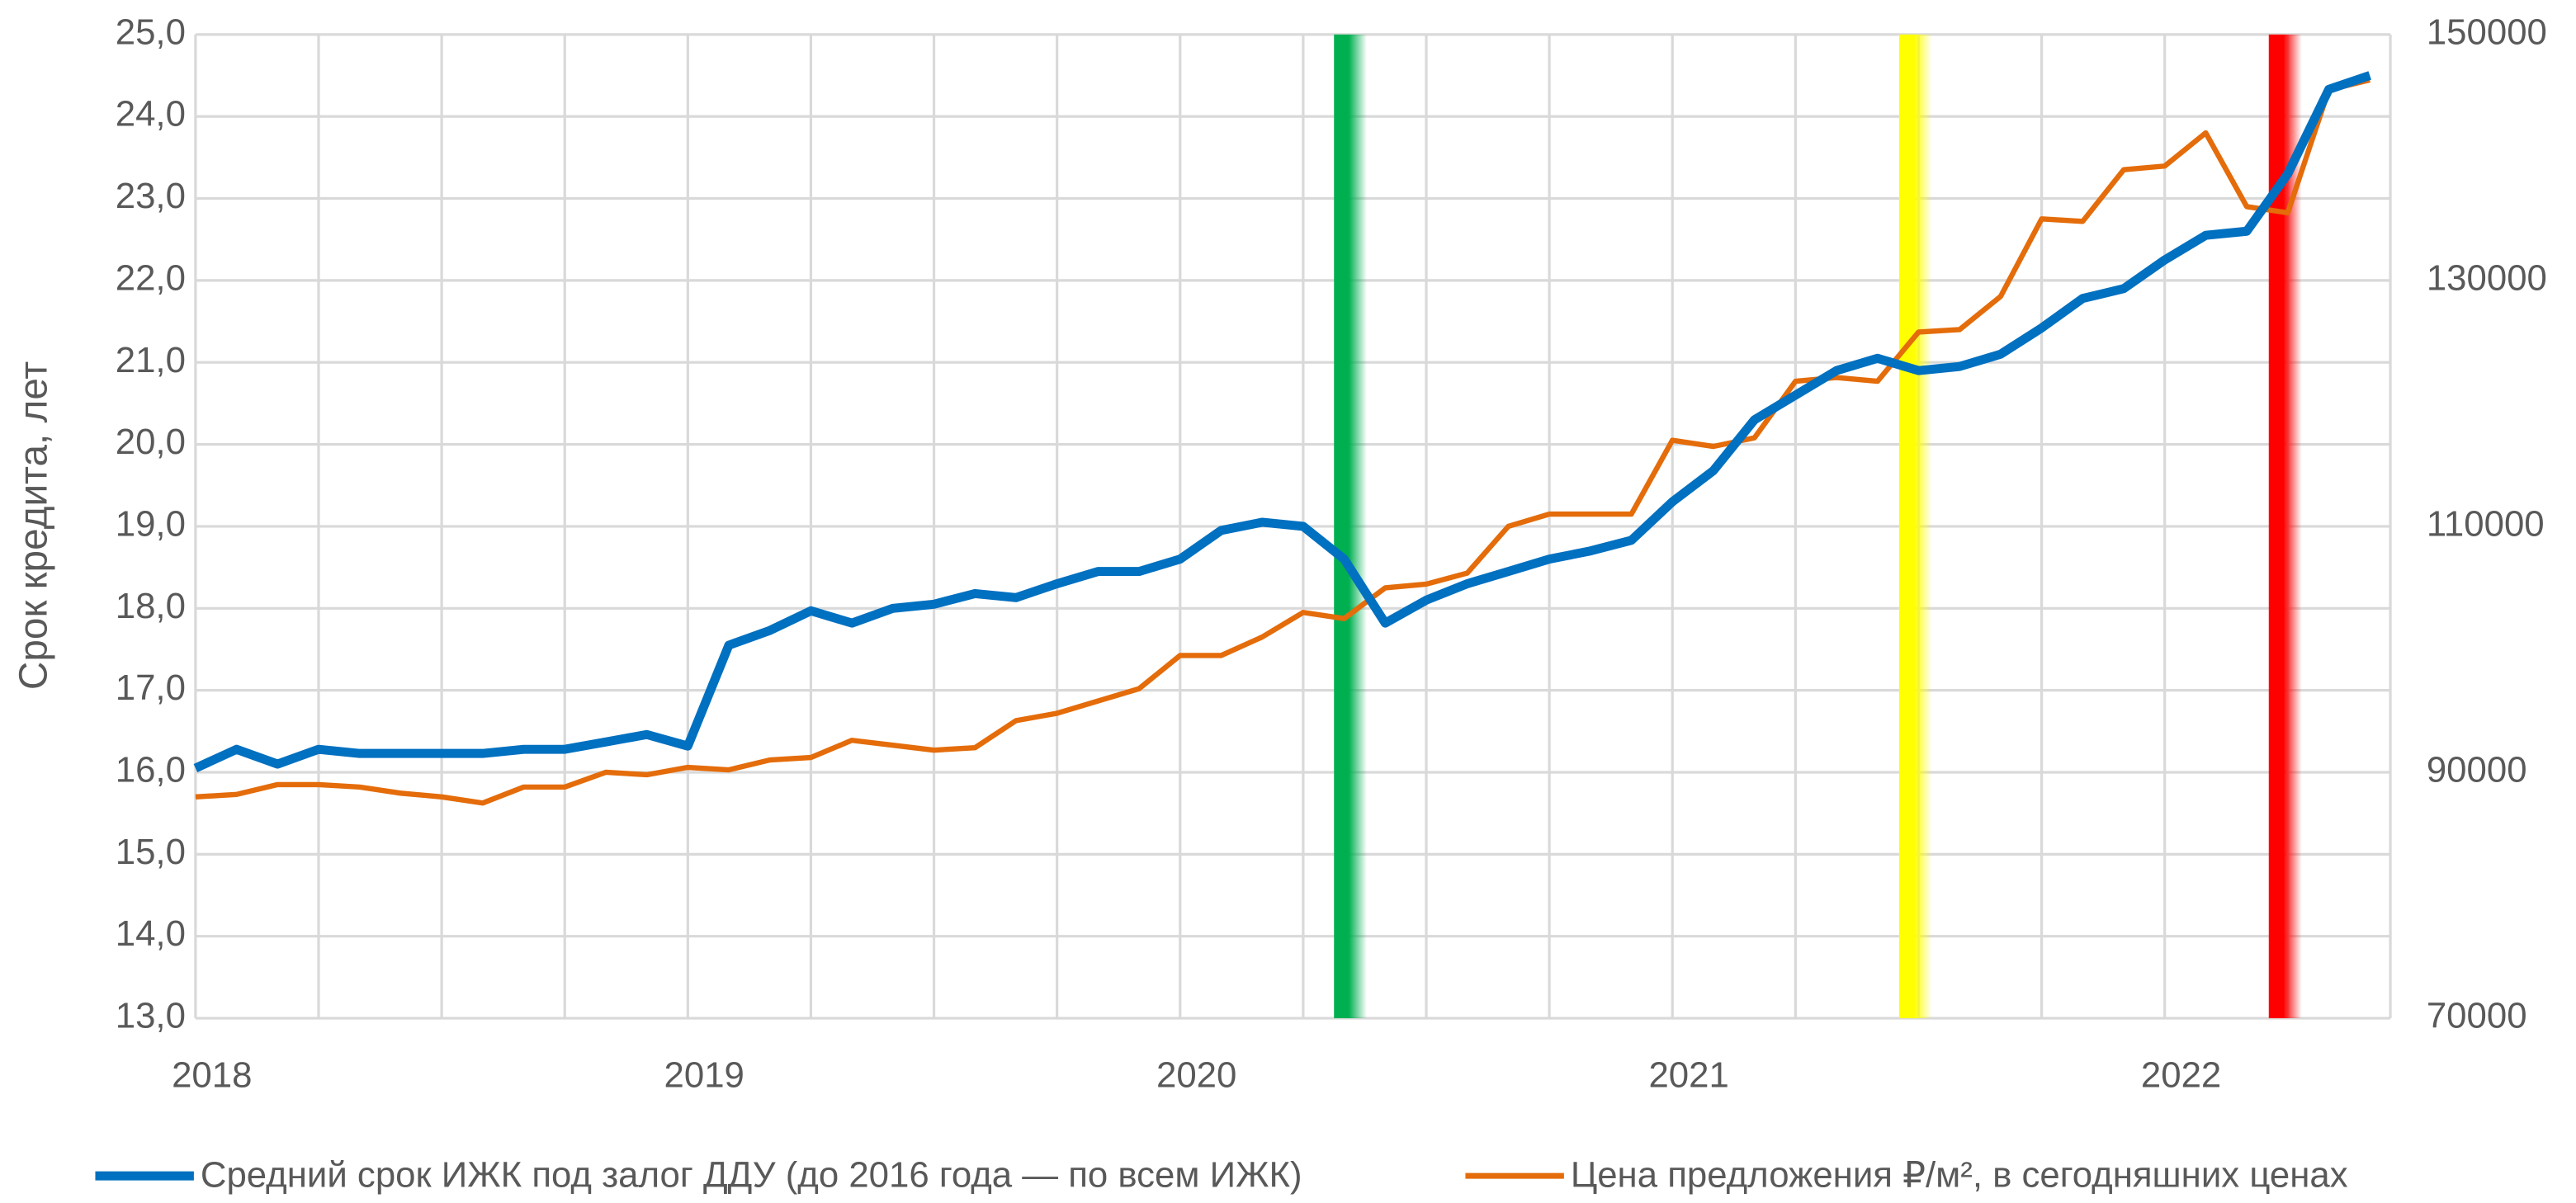 The width and height of the screenshot is (2576, 1203). What do you see at coordinates (151, 196) in the screenshot?
I see `y-tick-label: 23,0` at bounding box center [151, 196].